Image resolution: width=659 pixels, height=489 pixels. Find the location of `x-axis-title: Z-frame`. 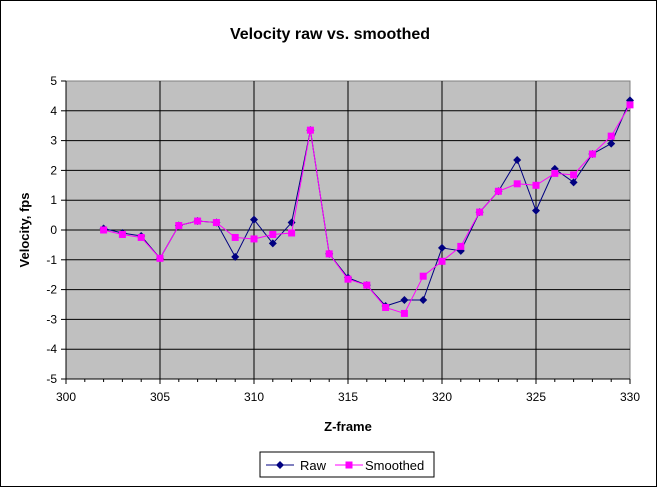

x-axis-title: Z-frame is located at coordinates (348, 426).